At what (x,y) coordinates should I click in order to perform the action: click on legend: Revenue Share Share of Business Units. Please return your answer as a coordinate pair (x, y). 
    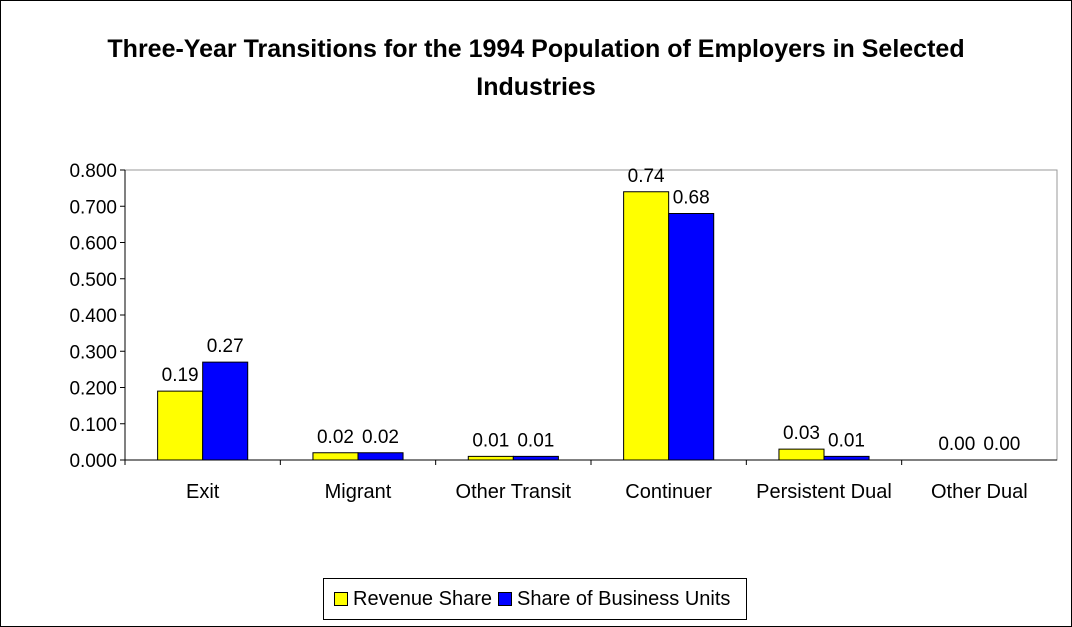
    Looking at the image, I should click on (535, 599).